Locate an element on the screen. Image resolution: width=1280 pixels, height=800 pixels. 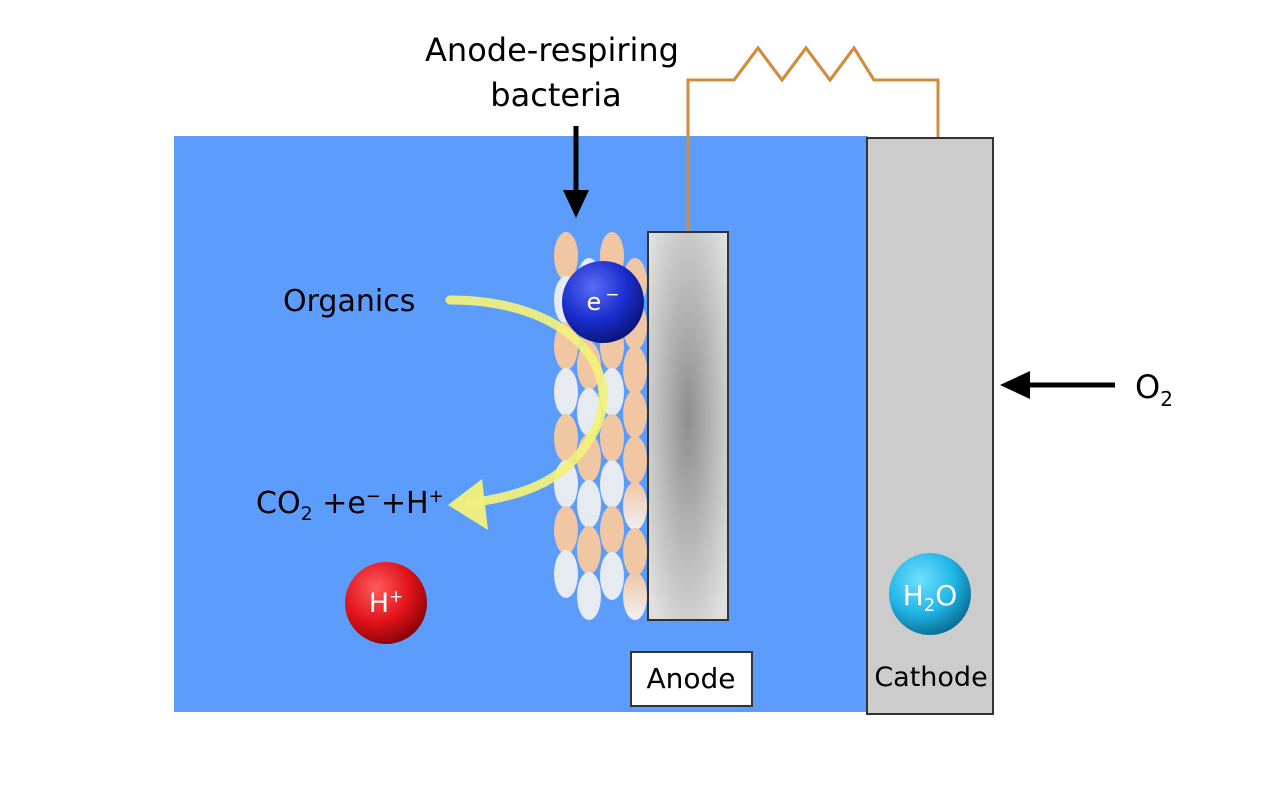
anode-label-box is located at coordinates (691, 679).